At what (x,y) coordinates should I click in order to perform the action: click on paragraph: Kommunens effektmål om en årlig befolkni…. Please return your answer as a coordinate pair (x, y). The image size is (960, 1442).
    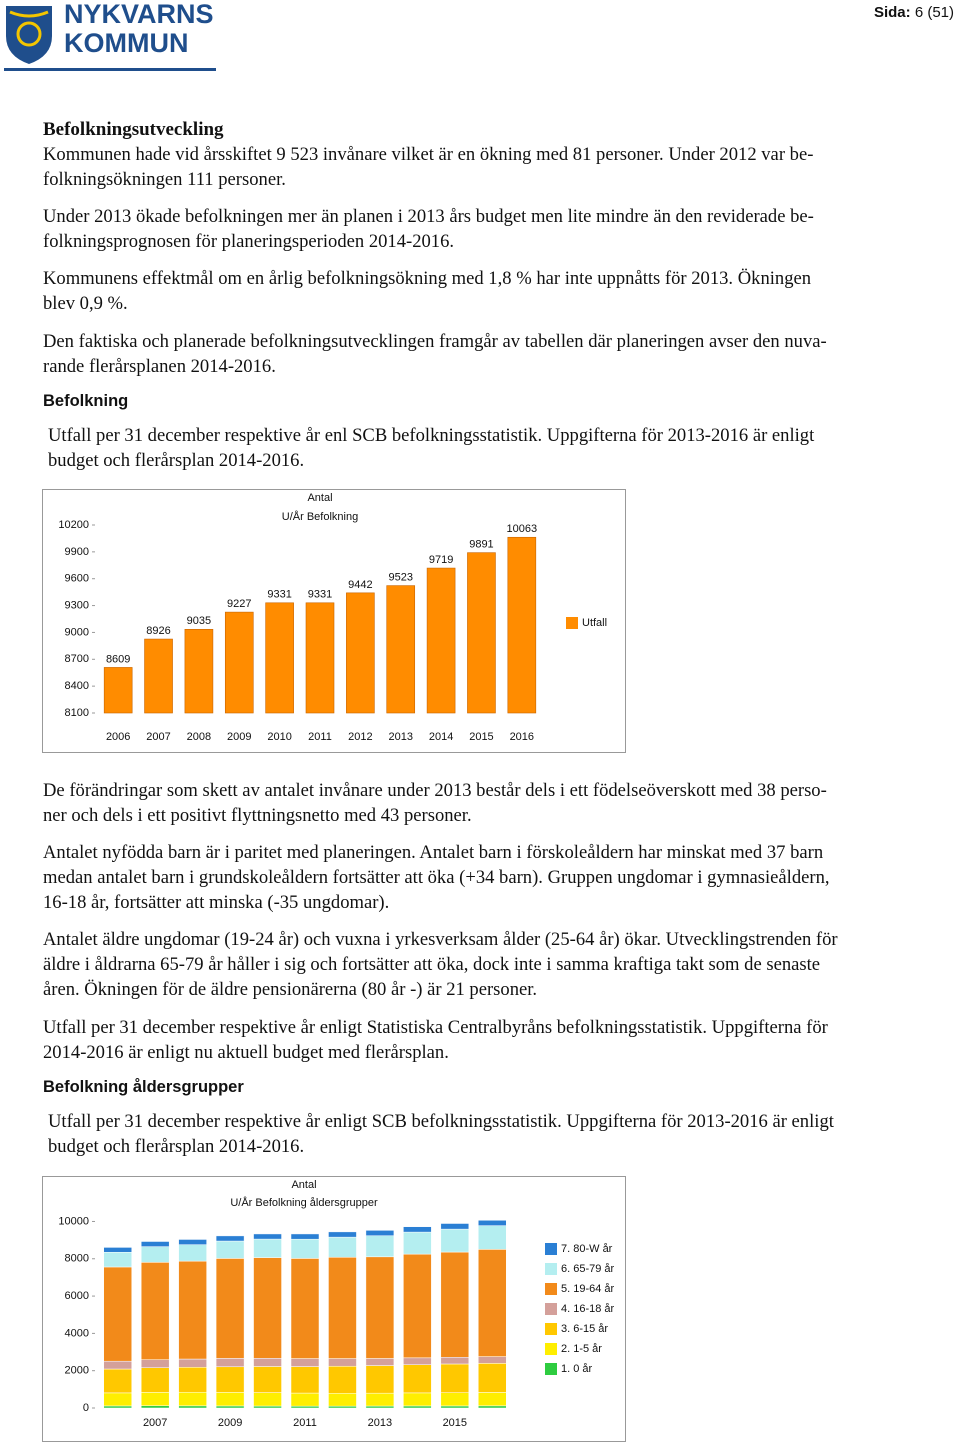
    Looking at the image, I should click on (427, 291).